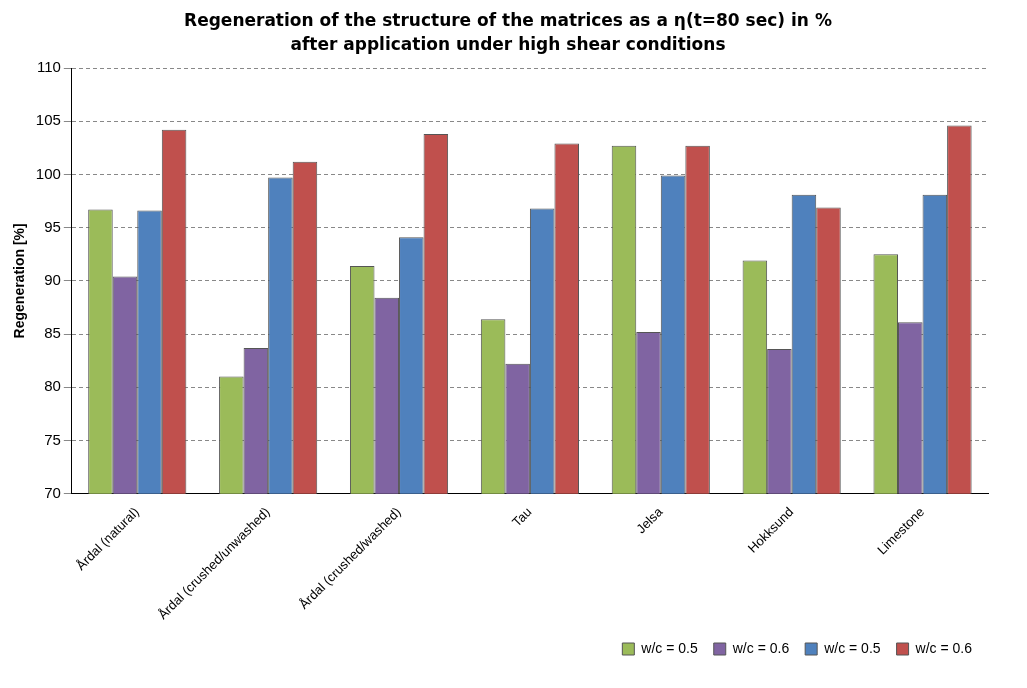 The height and width of the screenshot is (688, 1027). Describe the element at coordinates (52, 492) in the screenshot. I see `y-tick-label: 70` at that location.